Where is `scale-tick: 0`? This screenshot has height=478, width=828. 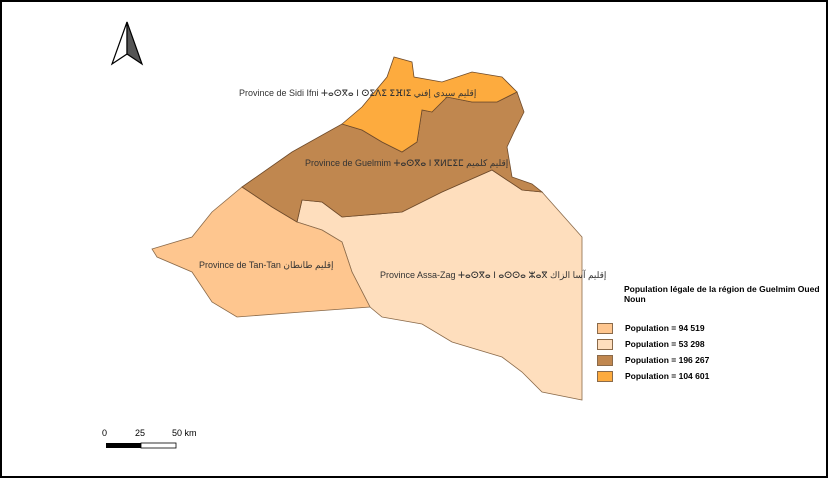 scale-tick: 0 is located at coordinates (105, 433).